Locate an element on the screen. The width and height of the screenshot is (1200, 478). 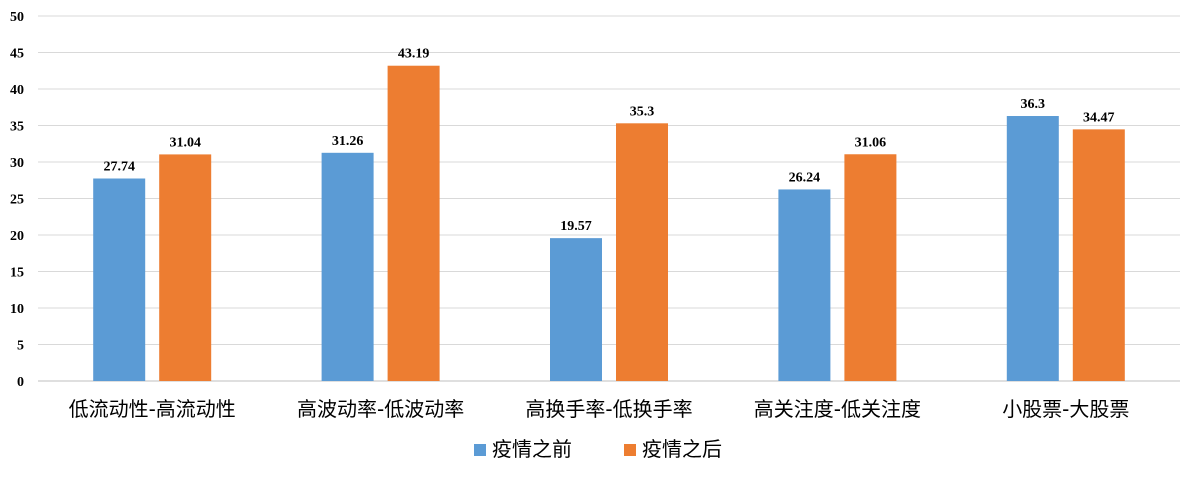
y-axis-ticks: 0 5 10 15 20 25 30 35 40 45 50 is located at coordinates (17, 200).